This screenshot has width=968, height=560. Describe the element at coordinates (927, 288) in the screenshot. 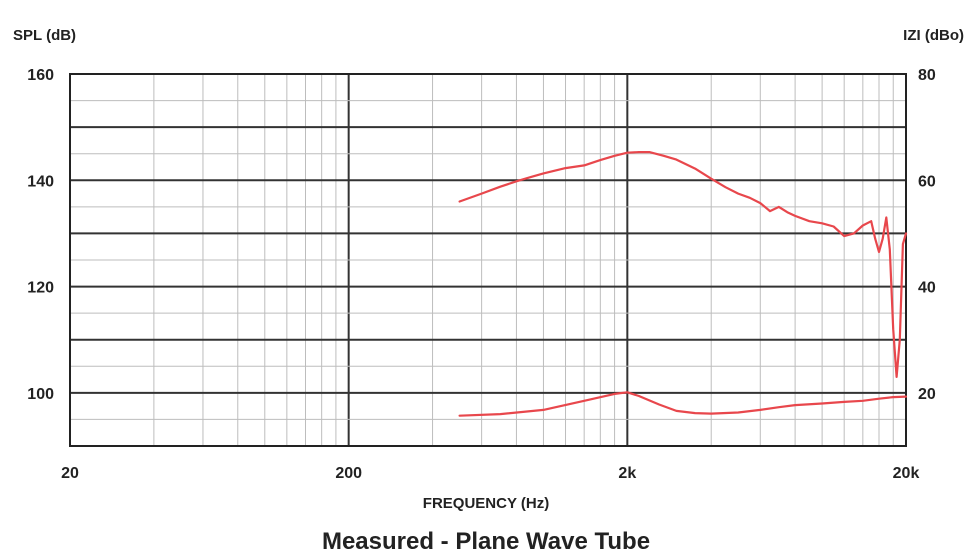

I see `y-right-tick-label: 40` at that location.